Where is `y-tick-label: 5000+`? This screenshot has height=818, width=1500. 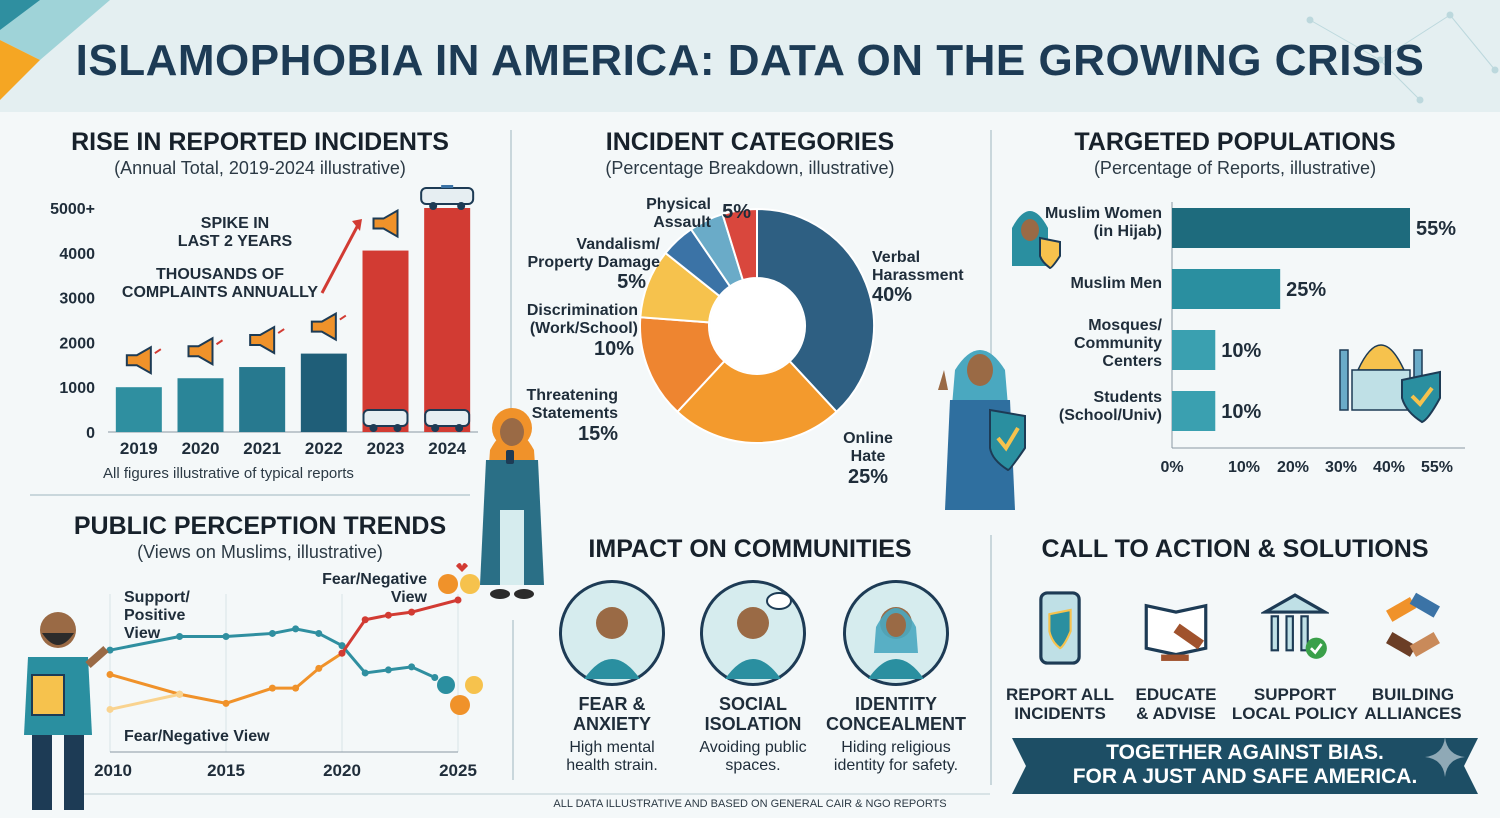 y-tick-label: 5000+ is located at coordinates (72, 209).